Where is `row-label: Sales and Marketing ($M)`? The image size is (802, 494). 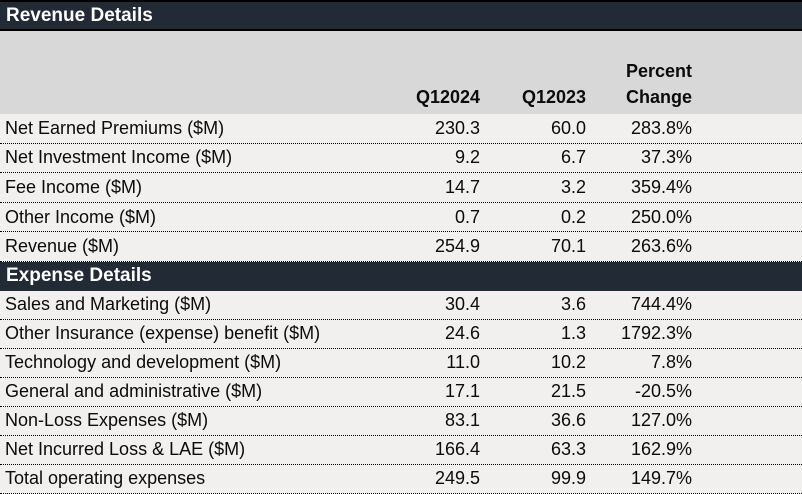 row-label: Sales and Marketing ($M) is located at coordinates (108, 304).